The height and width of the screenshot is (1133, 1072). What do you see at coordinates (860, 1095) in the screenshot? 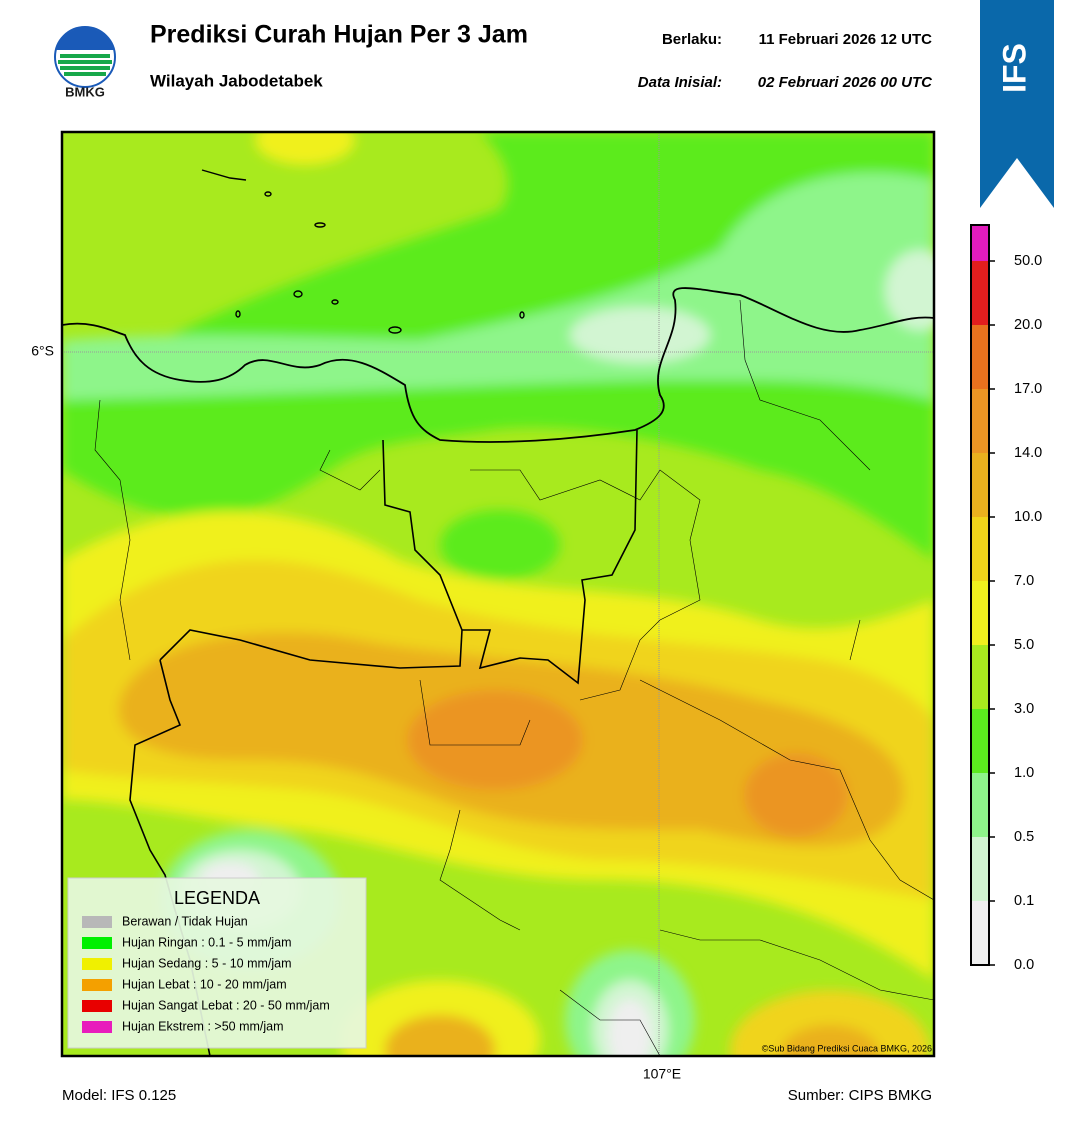
I see `source: Sumber: CIPS BMKG` at bounding box center [860, 1095].